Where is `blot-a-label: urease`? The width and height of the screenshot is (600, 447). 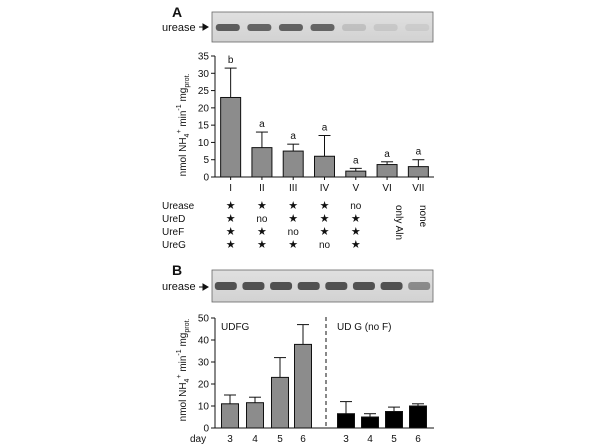
blot-a-label: urease is located at coordinates (179, 28).